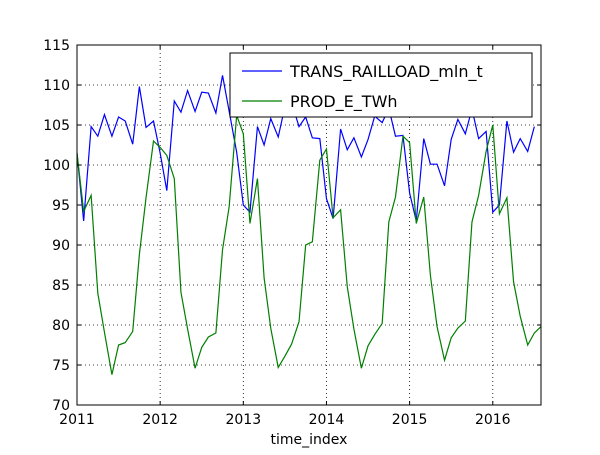 This screenshot has height=455, width=600. What do you see at coordinates (493, 420) in the screenshot?
I see `x-tick-label-5: 2016` at bounding box center [493, 420].